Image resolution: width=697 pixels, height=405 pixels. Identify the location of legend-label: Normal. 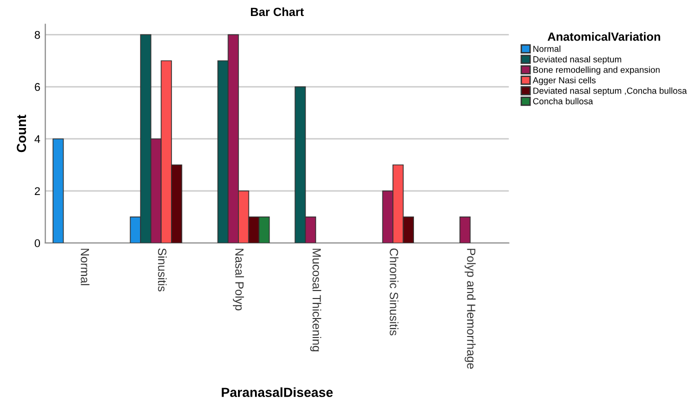
(546, 49).